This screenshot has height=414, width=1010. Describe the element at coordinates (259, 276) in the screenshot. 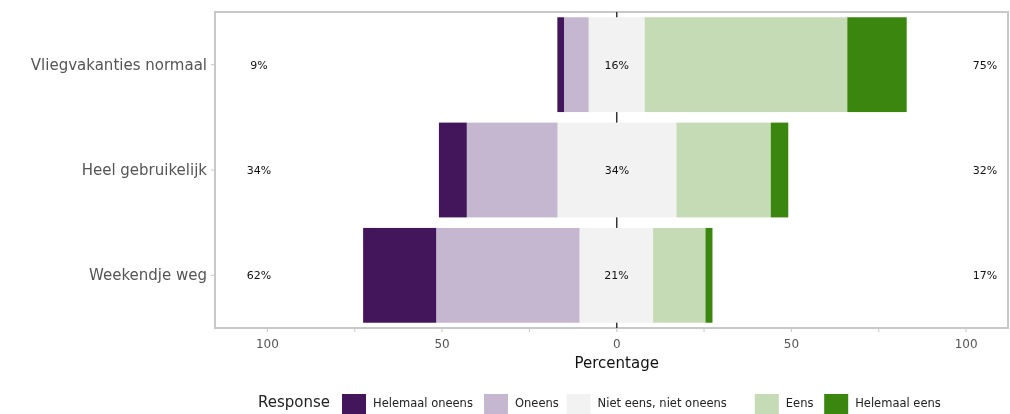

I see `annotation: 62%` at that location.